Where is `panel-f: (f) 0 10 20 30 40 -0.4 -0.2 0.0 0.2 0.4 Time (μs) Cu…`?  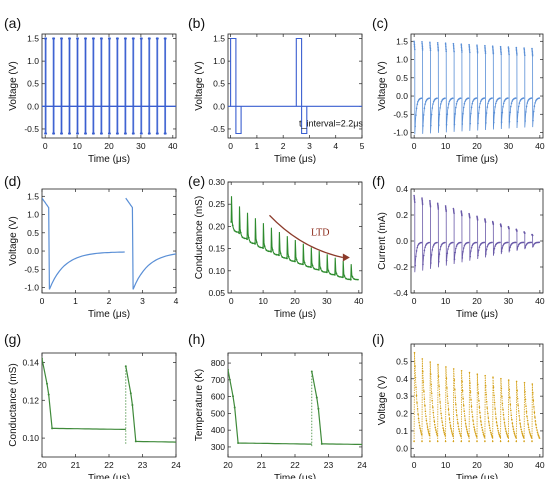 panel-f: (f) 0 10 20 30 40 -0.4 -0.2 0.0 0.2 0.4 Time (μs) Cu… is located at coordinates (458, 246).